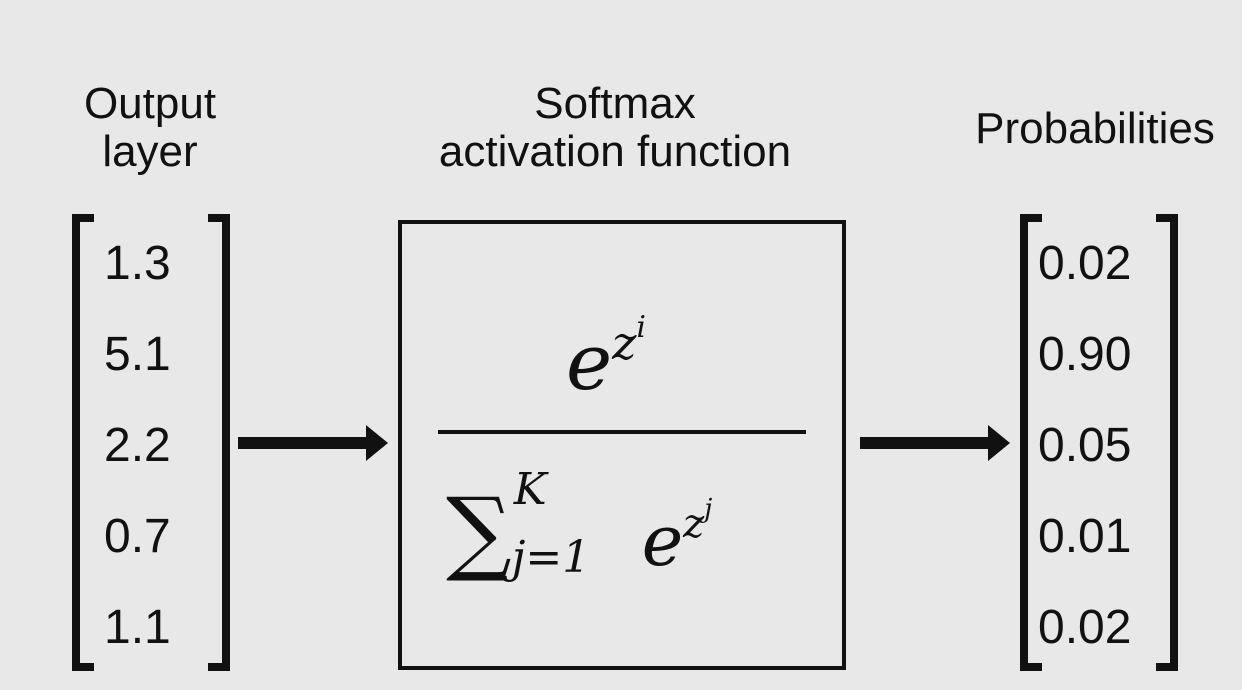 Image resolution: width=1242 pixels, height=690 pixels. I want to click on softmax-heading: Softmax activation function, so click(615, 128).